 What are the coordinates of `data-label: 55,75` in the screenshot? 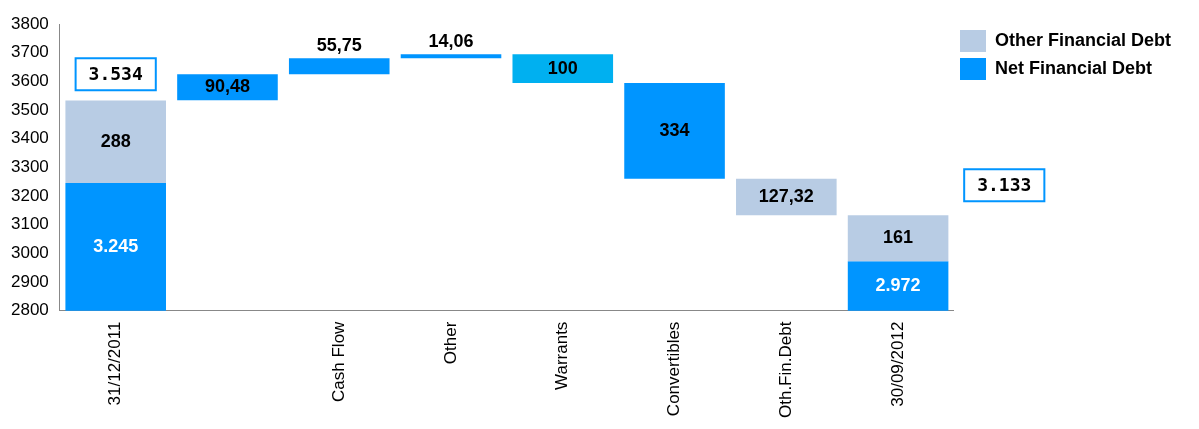 It's located at (339, 45).